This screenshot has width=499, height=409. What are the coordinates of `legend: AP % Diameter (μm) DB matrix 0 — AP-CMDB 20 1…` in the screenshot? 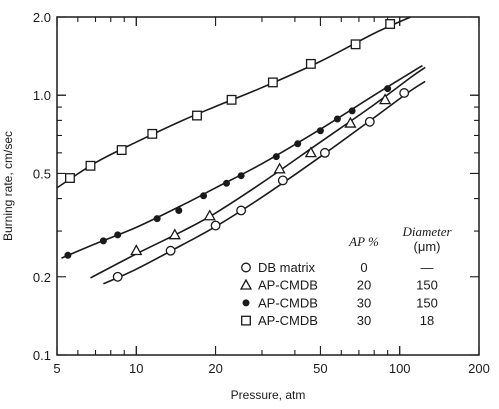 It's located at (345, 276).